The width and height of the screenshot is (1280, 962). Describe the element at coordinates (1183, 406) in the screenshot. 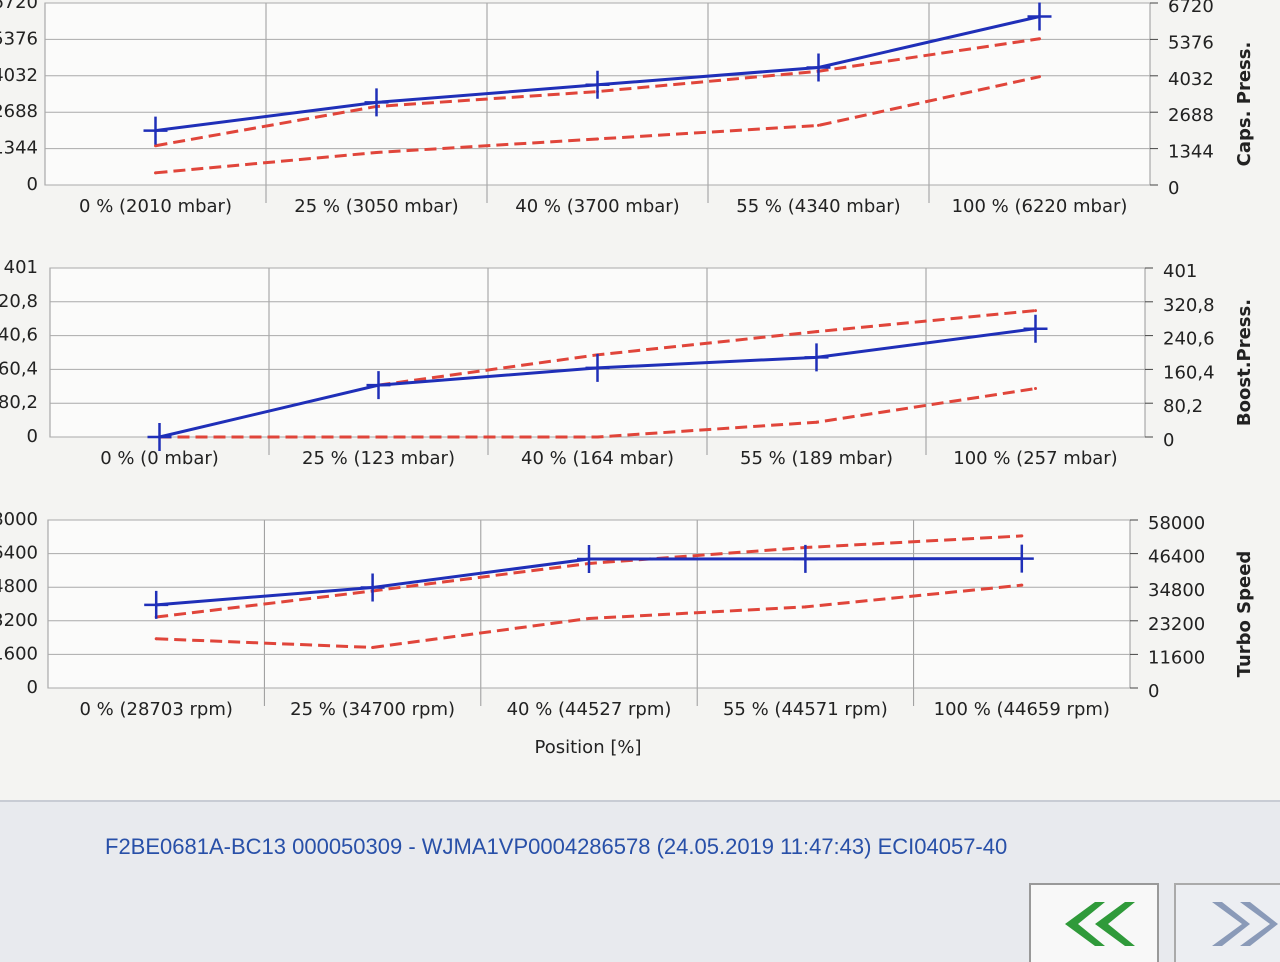

I see `y2-tick-label: 80,2` at that location.